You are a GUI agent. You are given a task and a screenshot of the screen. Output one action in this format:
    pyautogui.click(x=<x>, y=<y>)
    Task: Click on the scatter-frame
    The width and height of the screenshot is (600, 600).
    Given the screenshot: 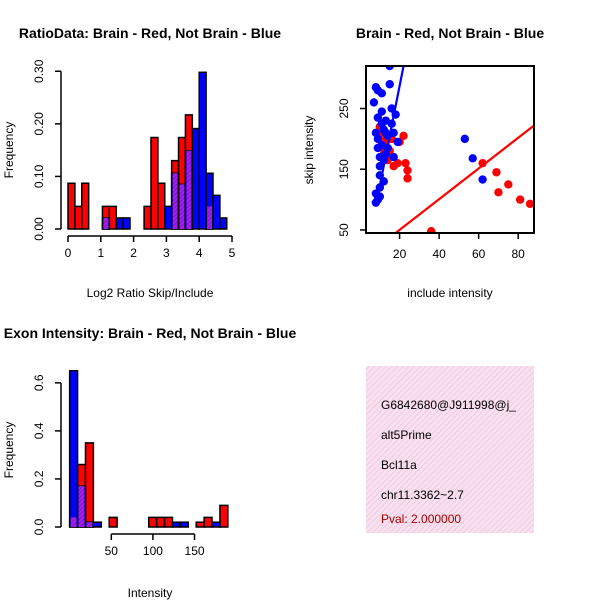 What is the action you would take?
    pyautogui.click(x=450, y=149)
    